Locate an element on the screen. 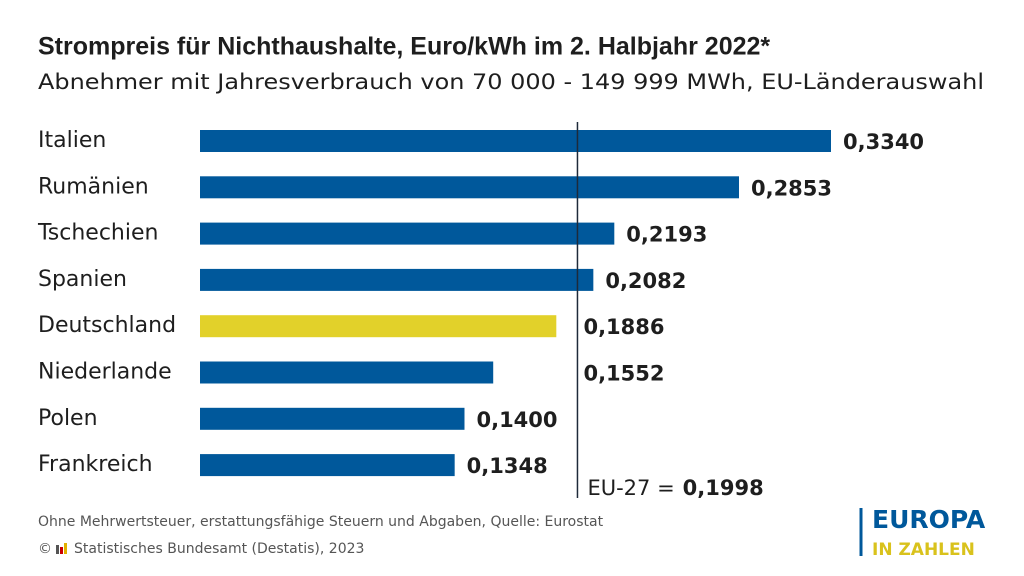 This screenshot has height=576, width=1024. value-label: 0,1886 is located at coordinates (623, 327).